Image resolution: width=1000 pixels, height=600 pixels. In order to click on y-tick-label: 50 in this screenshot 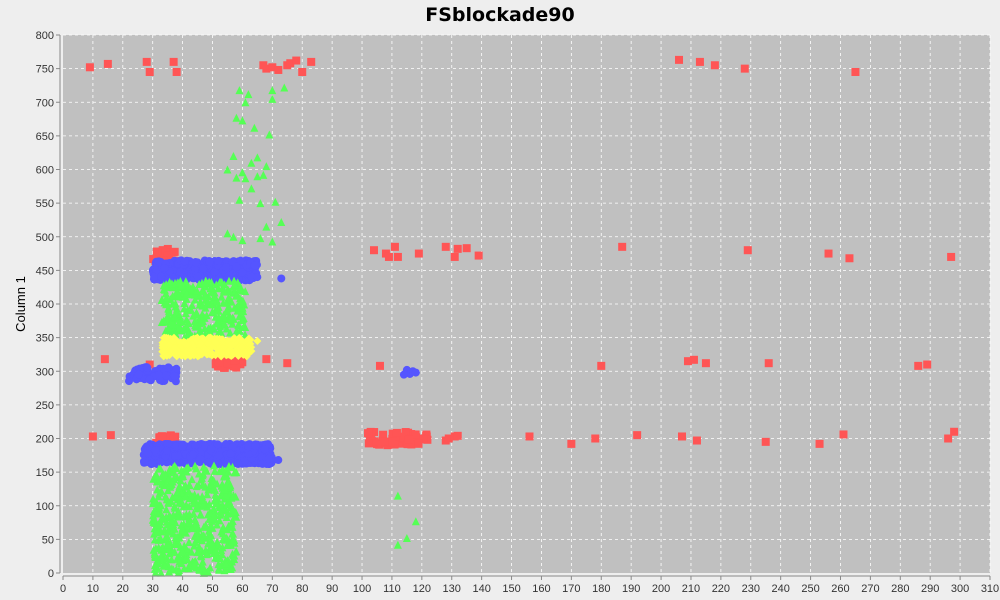, I will do `click(48, 540)`.